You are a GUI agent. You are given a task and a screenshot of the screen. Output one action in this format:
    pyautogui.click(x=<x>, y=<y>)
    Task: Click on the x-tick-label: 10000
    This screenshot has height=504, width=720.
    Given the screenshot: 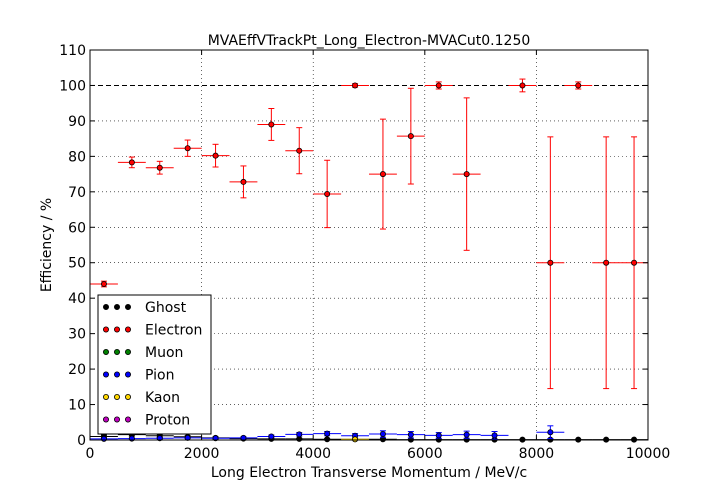 What is the action you would take?
    pyautogui.click(x=648, y=454)
    